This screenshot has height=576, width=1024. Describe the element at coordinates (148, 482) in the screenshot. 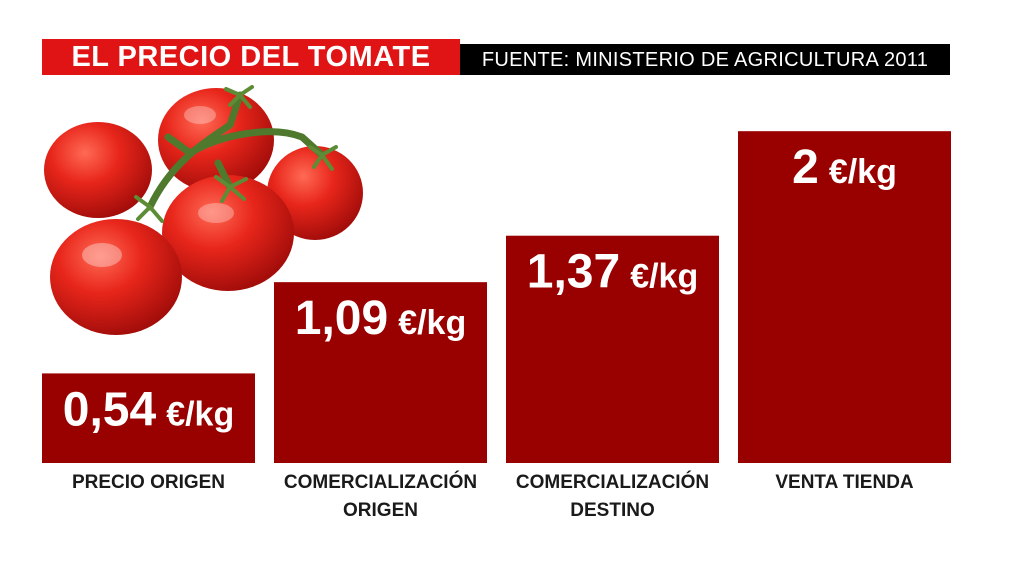

I see `category-label-1-line-1: PRECIO ORIGEN` at that location.